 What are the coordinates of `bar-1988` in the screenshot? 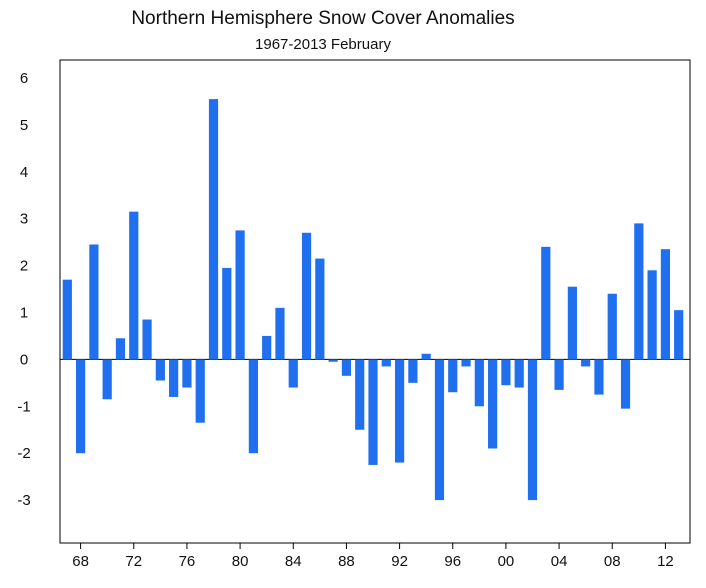 It's located at (346, 367).